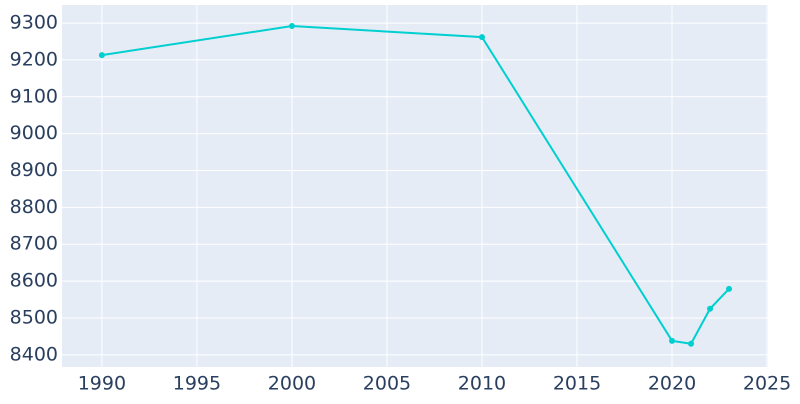  I want to click on y-tick-label: 8600, so click(34, 281).